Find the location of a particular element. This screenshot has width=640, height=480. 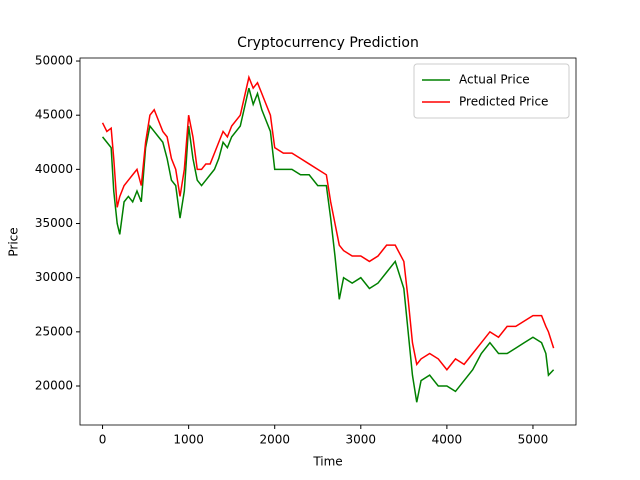

y-tick-label: 30000 is located at coordinates (54, 277).